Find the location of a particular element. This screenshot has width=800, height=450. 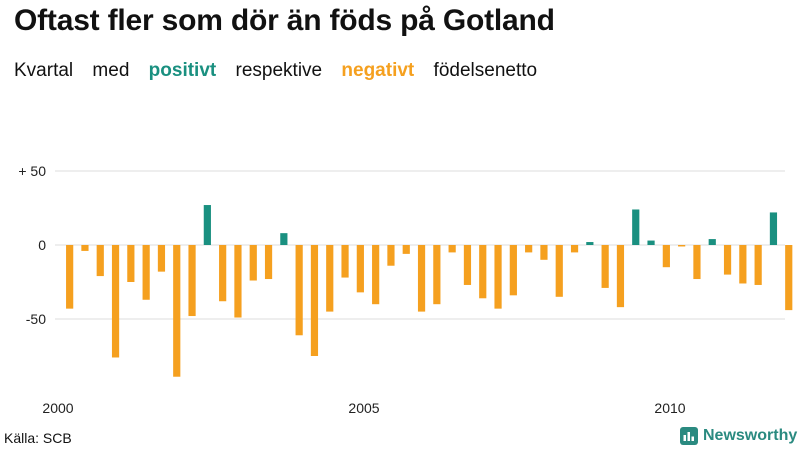

subtitle-word-kvartal: Kvartal is located at coordinates (44, 70).